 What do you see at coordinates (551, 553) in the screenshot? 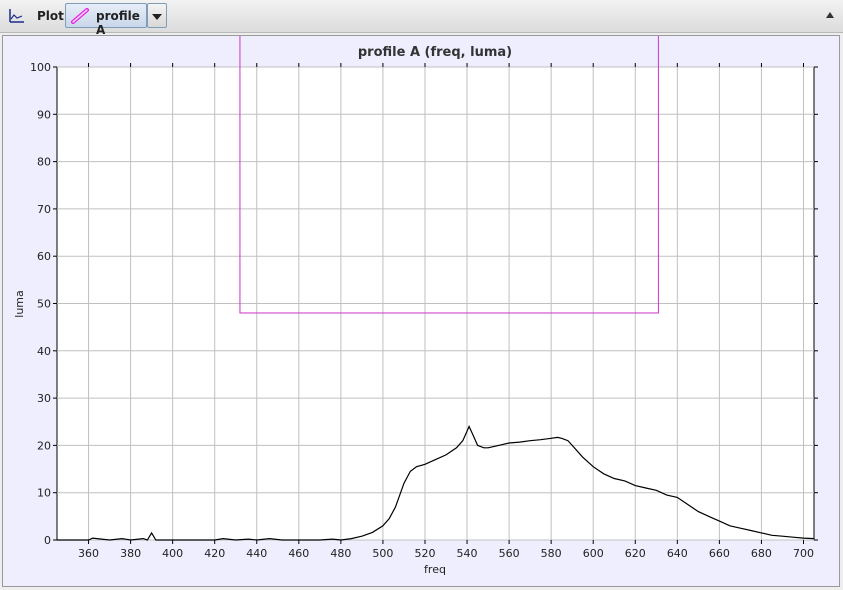
I see `x-tick-label: 580` at bounding box center [551, 553].